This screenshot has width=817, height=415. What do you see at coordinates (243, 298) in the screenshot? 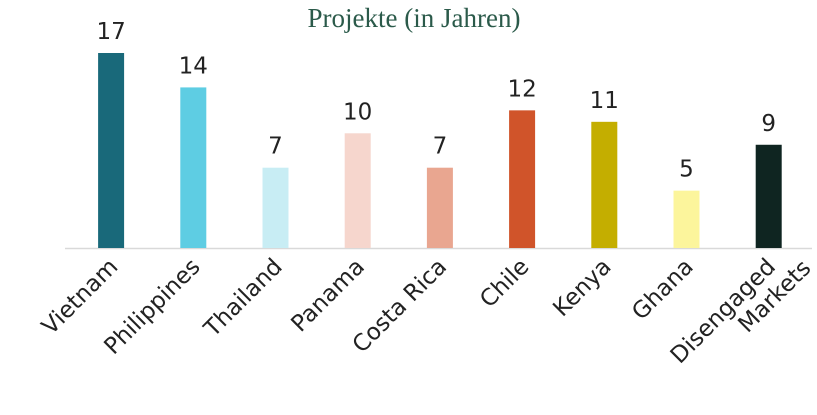
I see `x-tick-label: Thailand` at bounding box center [243, 298].